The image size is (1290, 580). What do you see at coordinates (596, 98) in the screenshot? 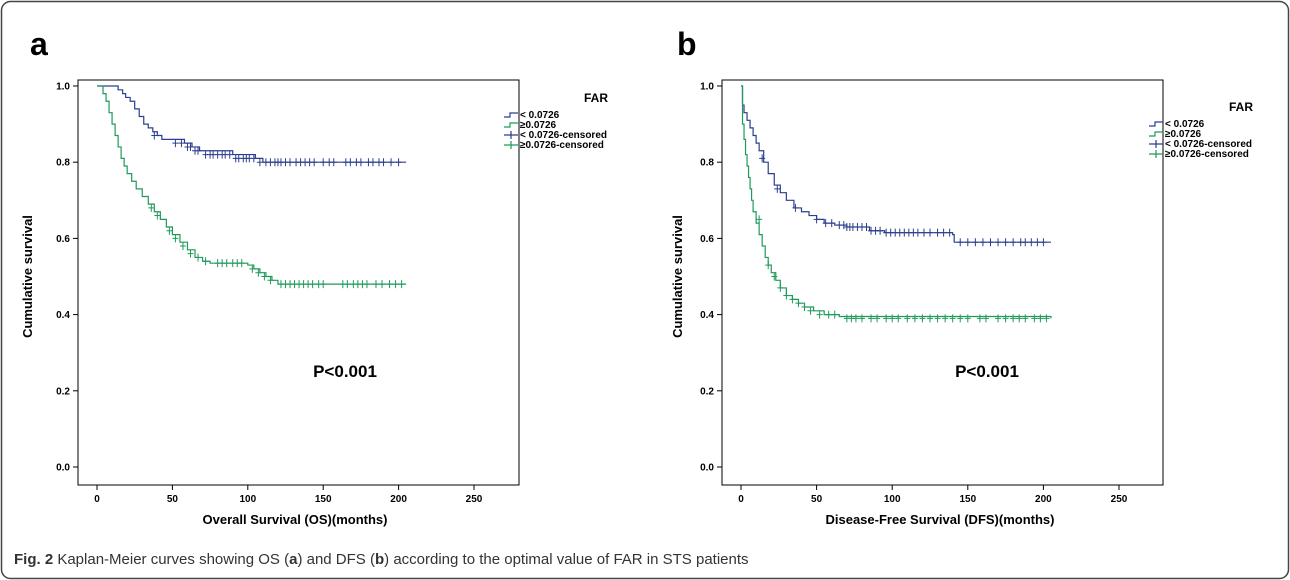
I see `legend-title: FAR` at bounding box center [596, 98].